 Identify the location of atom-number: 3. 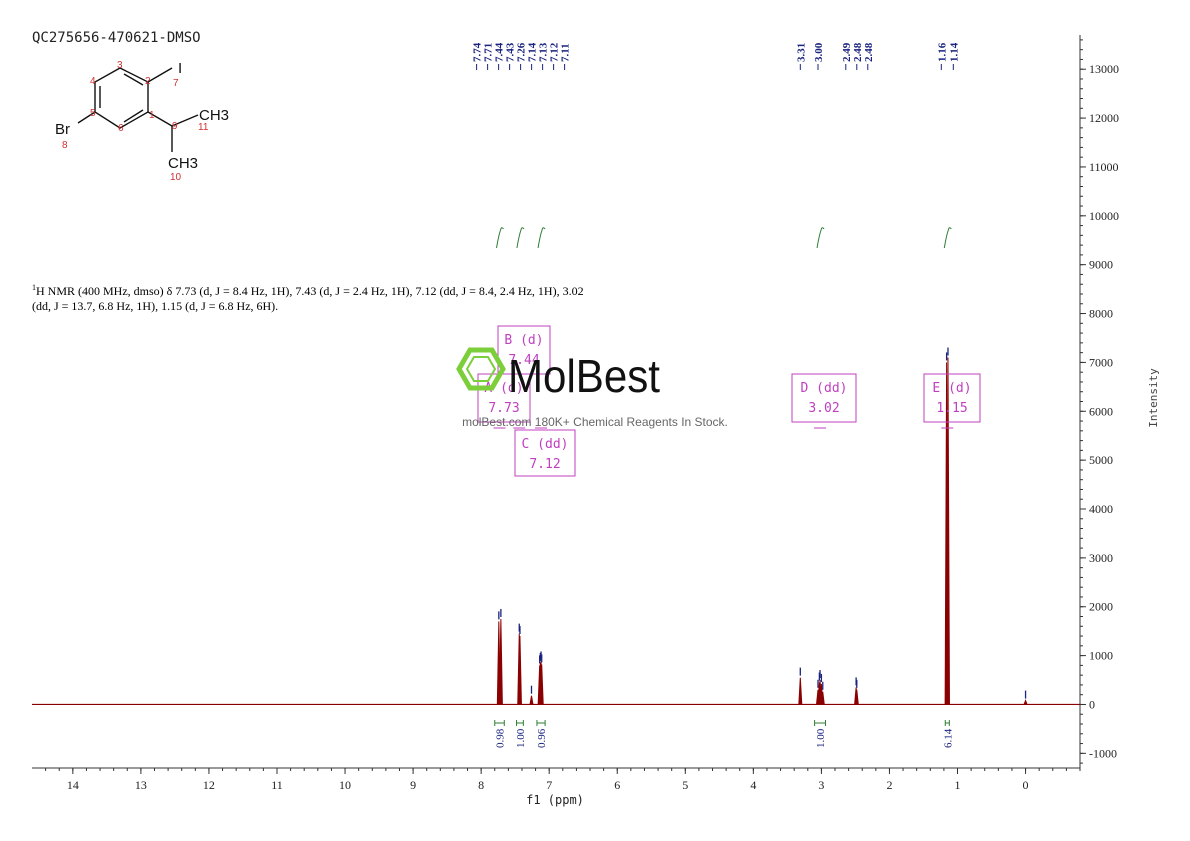
(120, 65).